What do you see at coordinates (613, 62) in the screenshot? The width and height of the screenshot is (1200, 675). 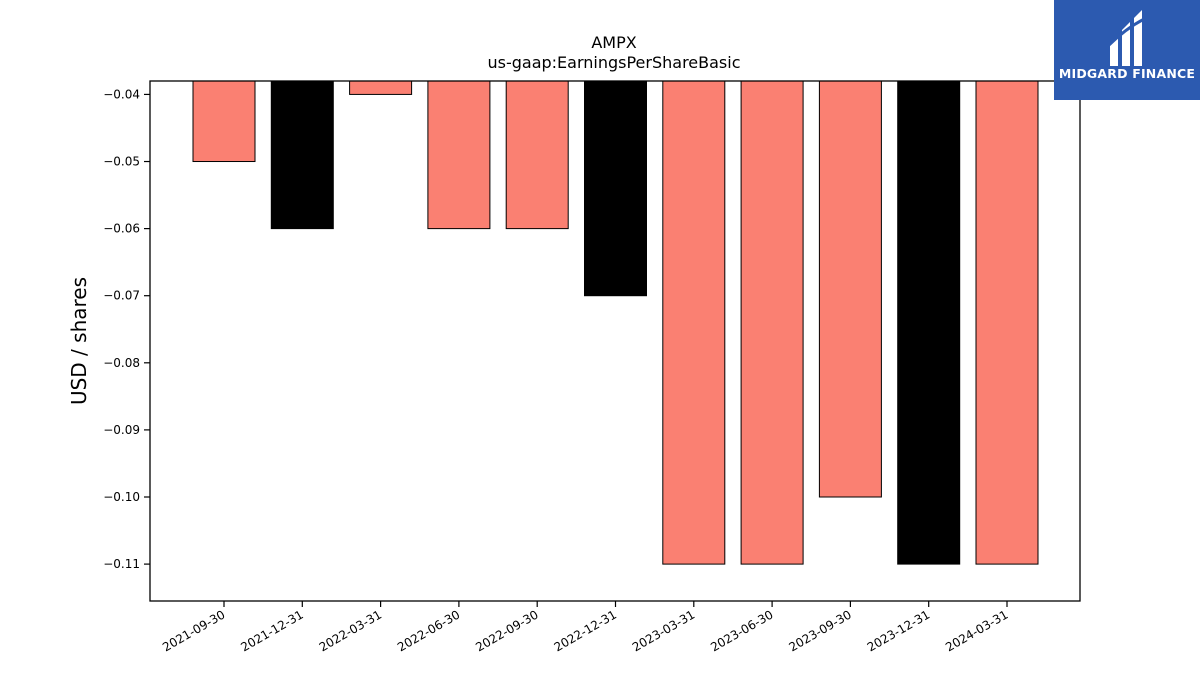 I see `chart-subtitle: us-gaap:EarningsPerShareBasic` at bounding box center [613, 62].